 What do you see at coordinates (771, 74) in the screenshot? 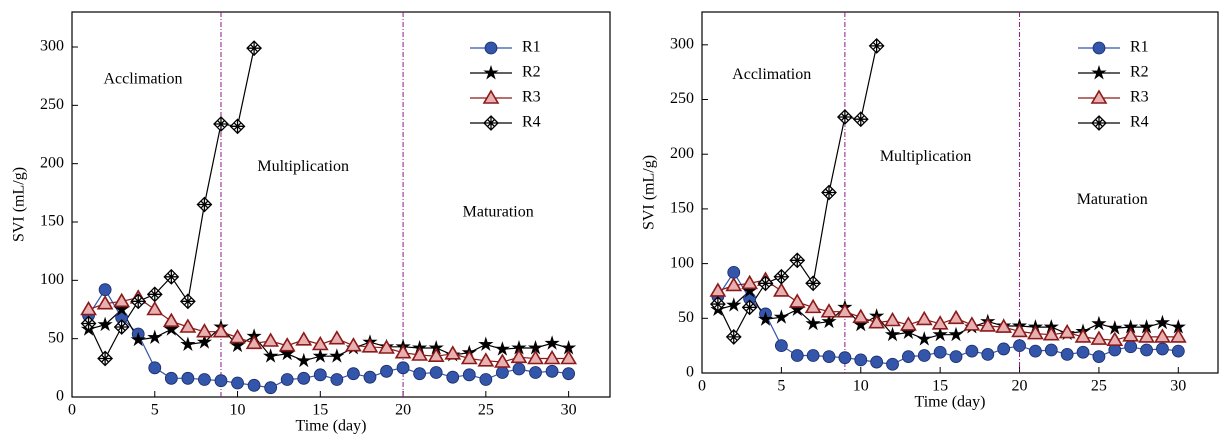
I see `phase-label: Acclimation` at bounding box center [771, 74].